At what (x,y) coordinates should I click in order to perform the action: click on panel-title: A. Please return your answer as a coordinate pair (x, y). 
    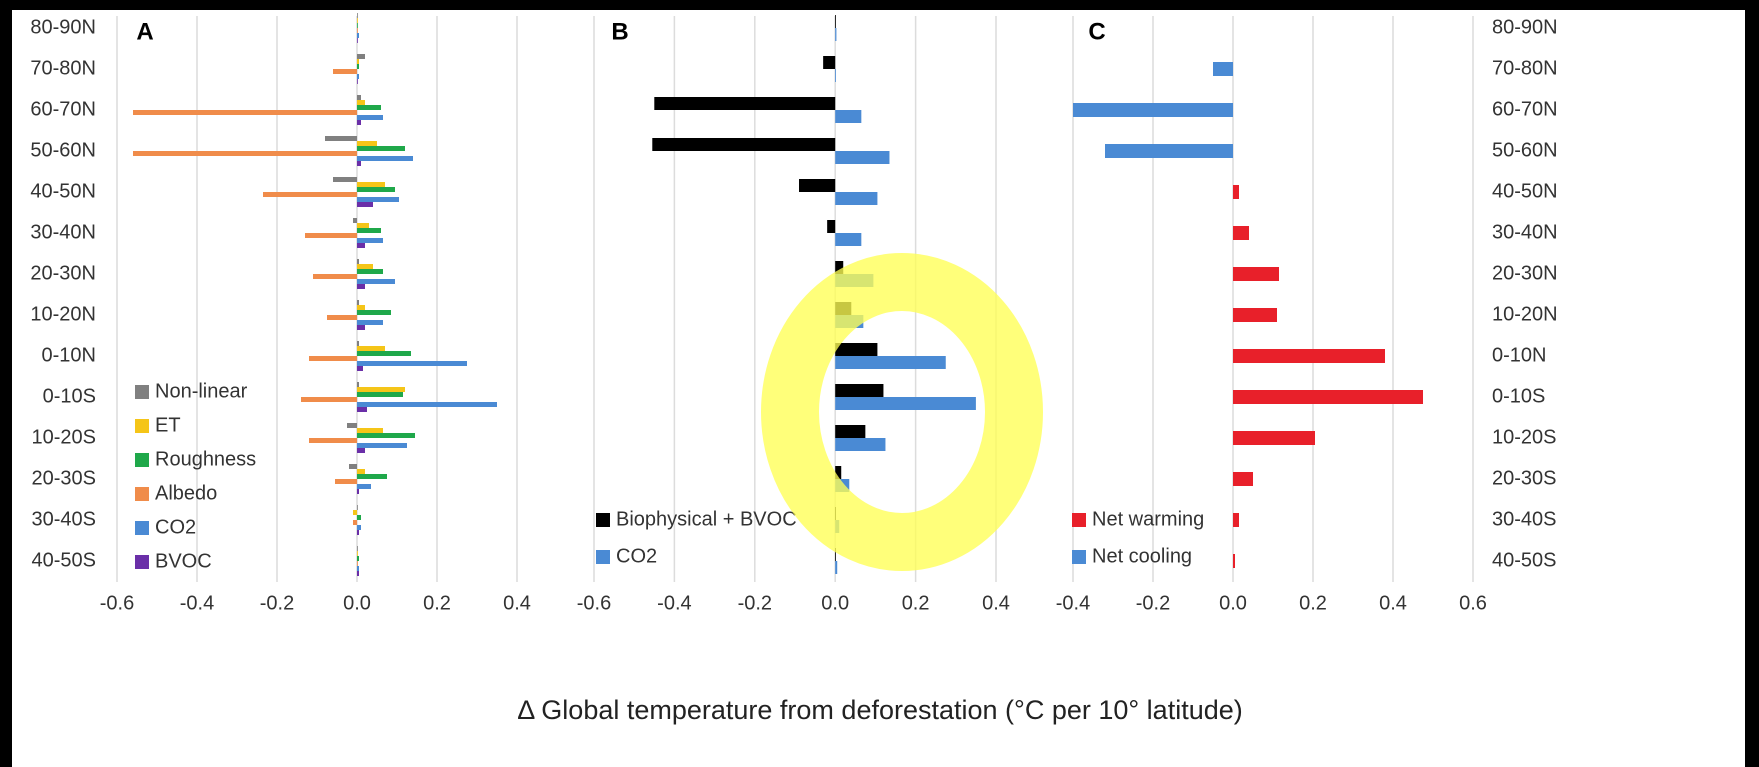
    Looking at the image, I should click on (144, 31).